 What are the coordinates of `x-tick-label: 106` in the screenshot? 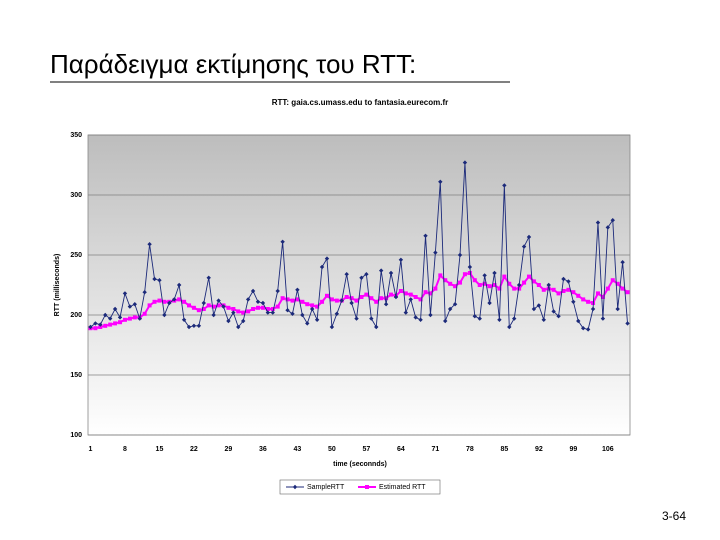 It's located at (608, 449).